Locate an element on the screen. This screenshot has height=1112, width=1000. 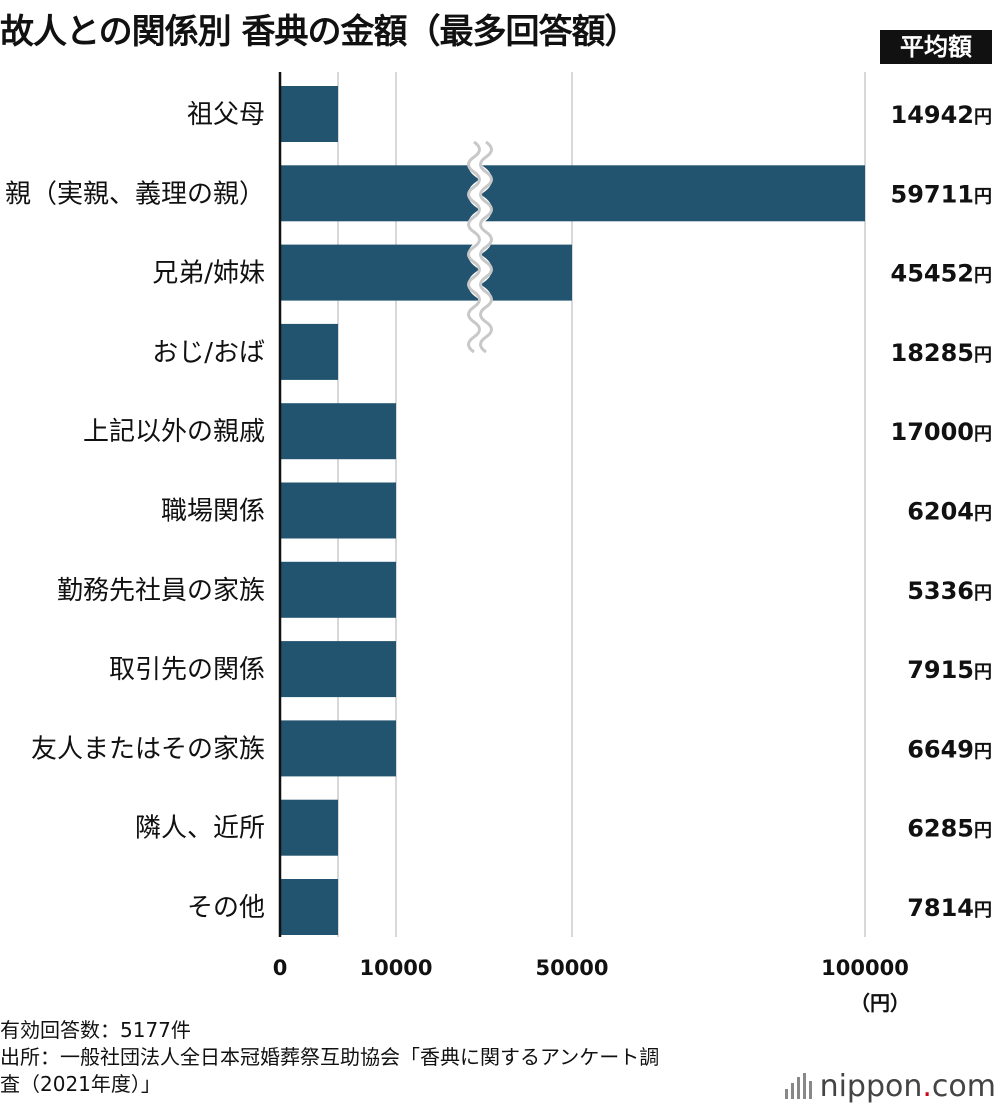
average-value-label: 18285円 is located at coordinates (942, 353).